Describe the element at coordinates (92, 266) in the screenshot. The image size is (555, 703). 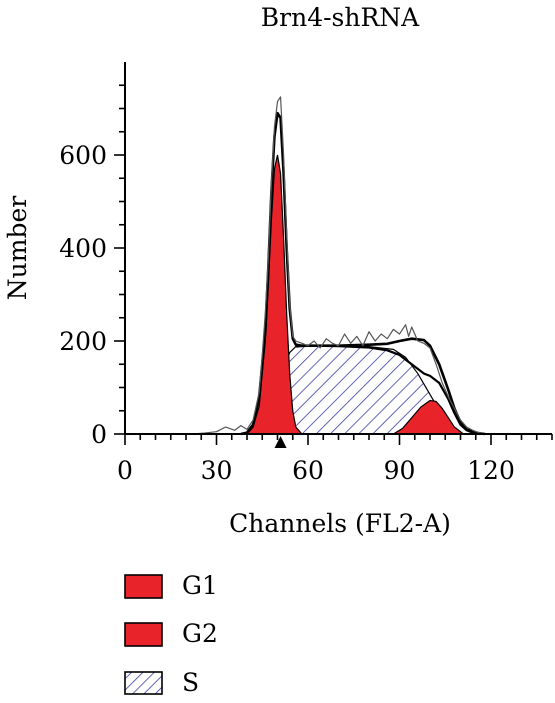
I see `y-axis-ticks: 0 200 400 600` at that location.